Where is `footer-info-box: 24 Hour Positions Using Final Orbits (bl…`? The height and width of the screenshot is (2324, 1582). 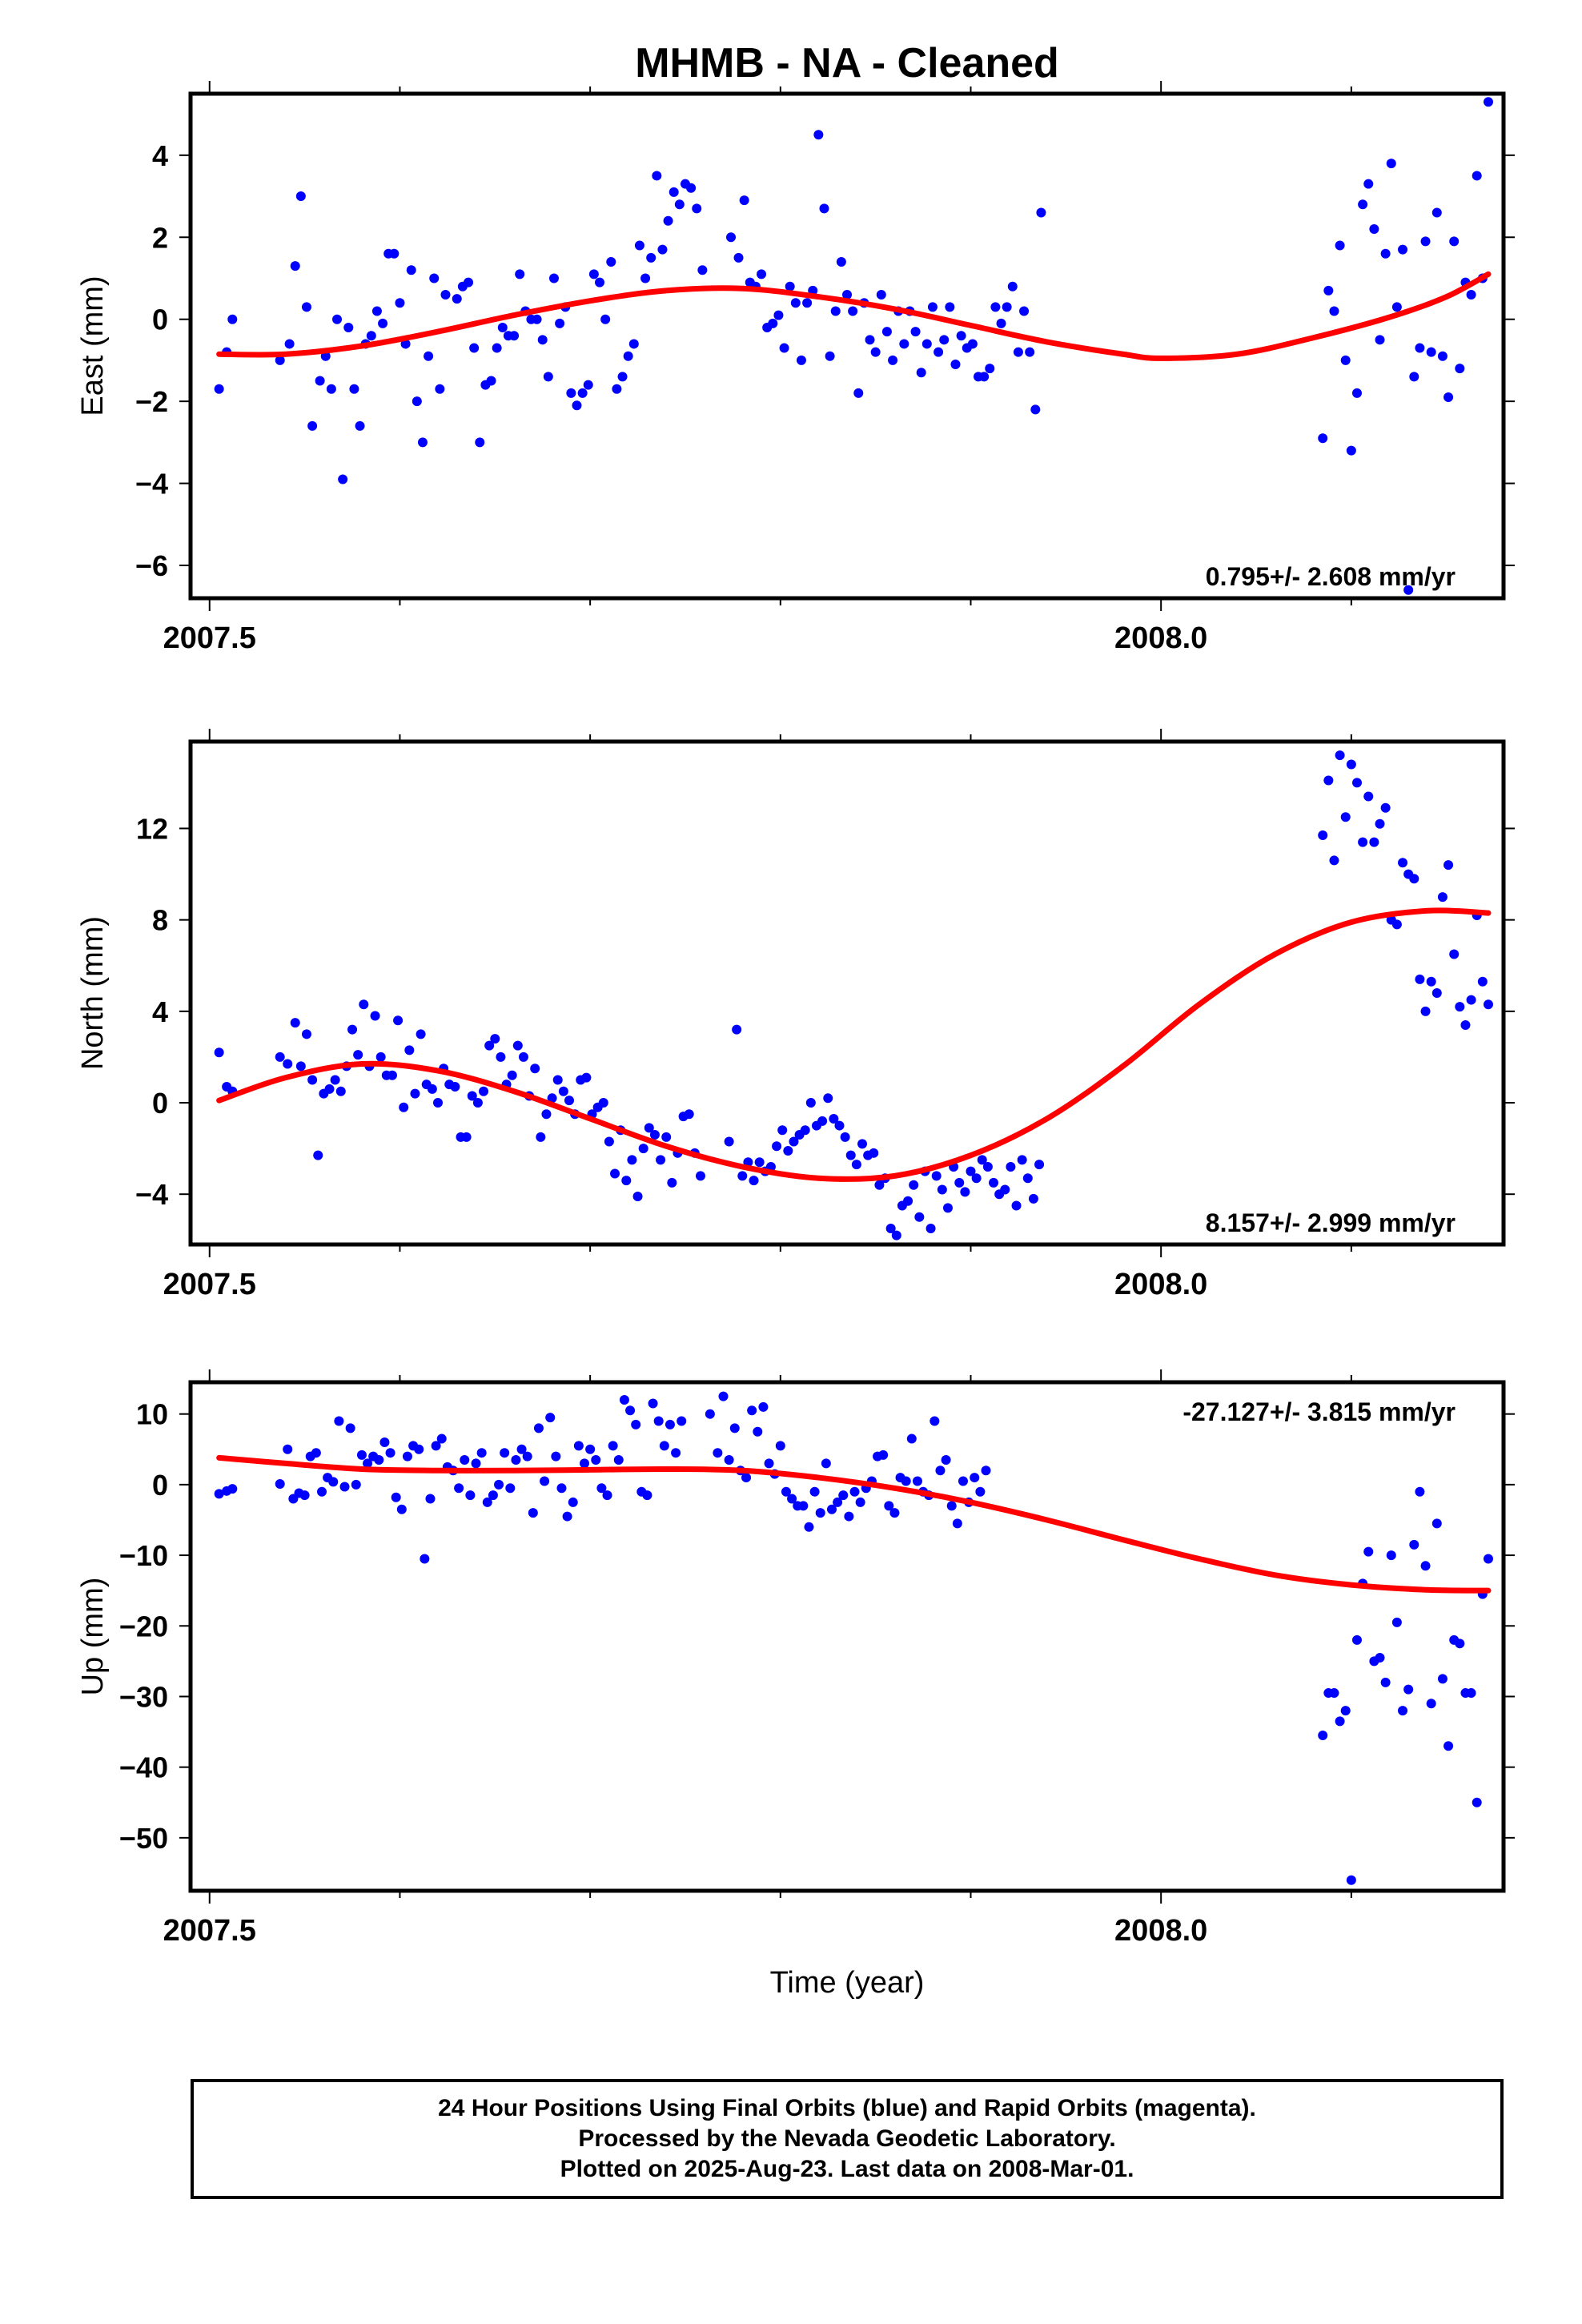
footer-info-box: 24 Hour Positions Using Final Orbits (bl… is located at coordinates (847, 2139).